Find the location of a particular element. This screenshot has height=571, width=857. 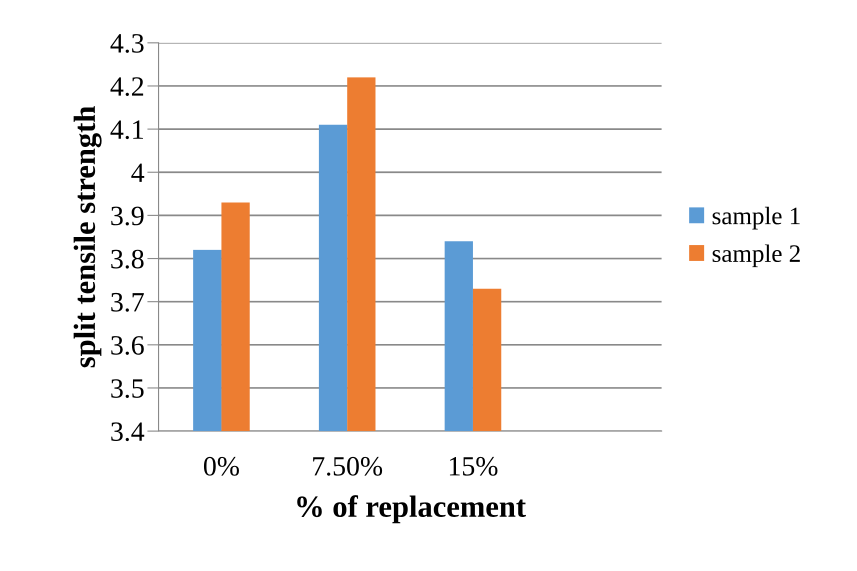

x-tick-label: 15% is located at coordinates (474, 466).